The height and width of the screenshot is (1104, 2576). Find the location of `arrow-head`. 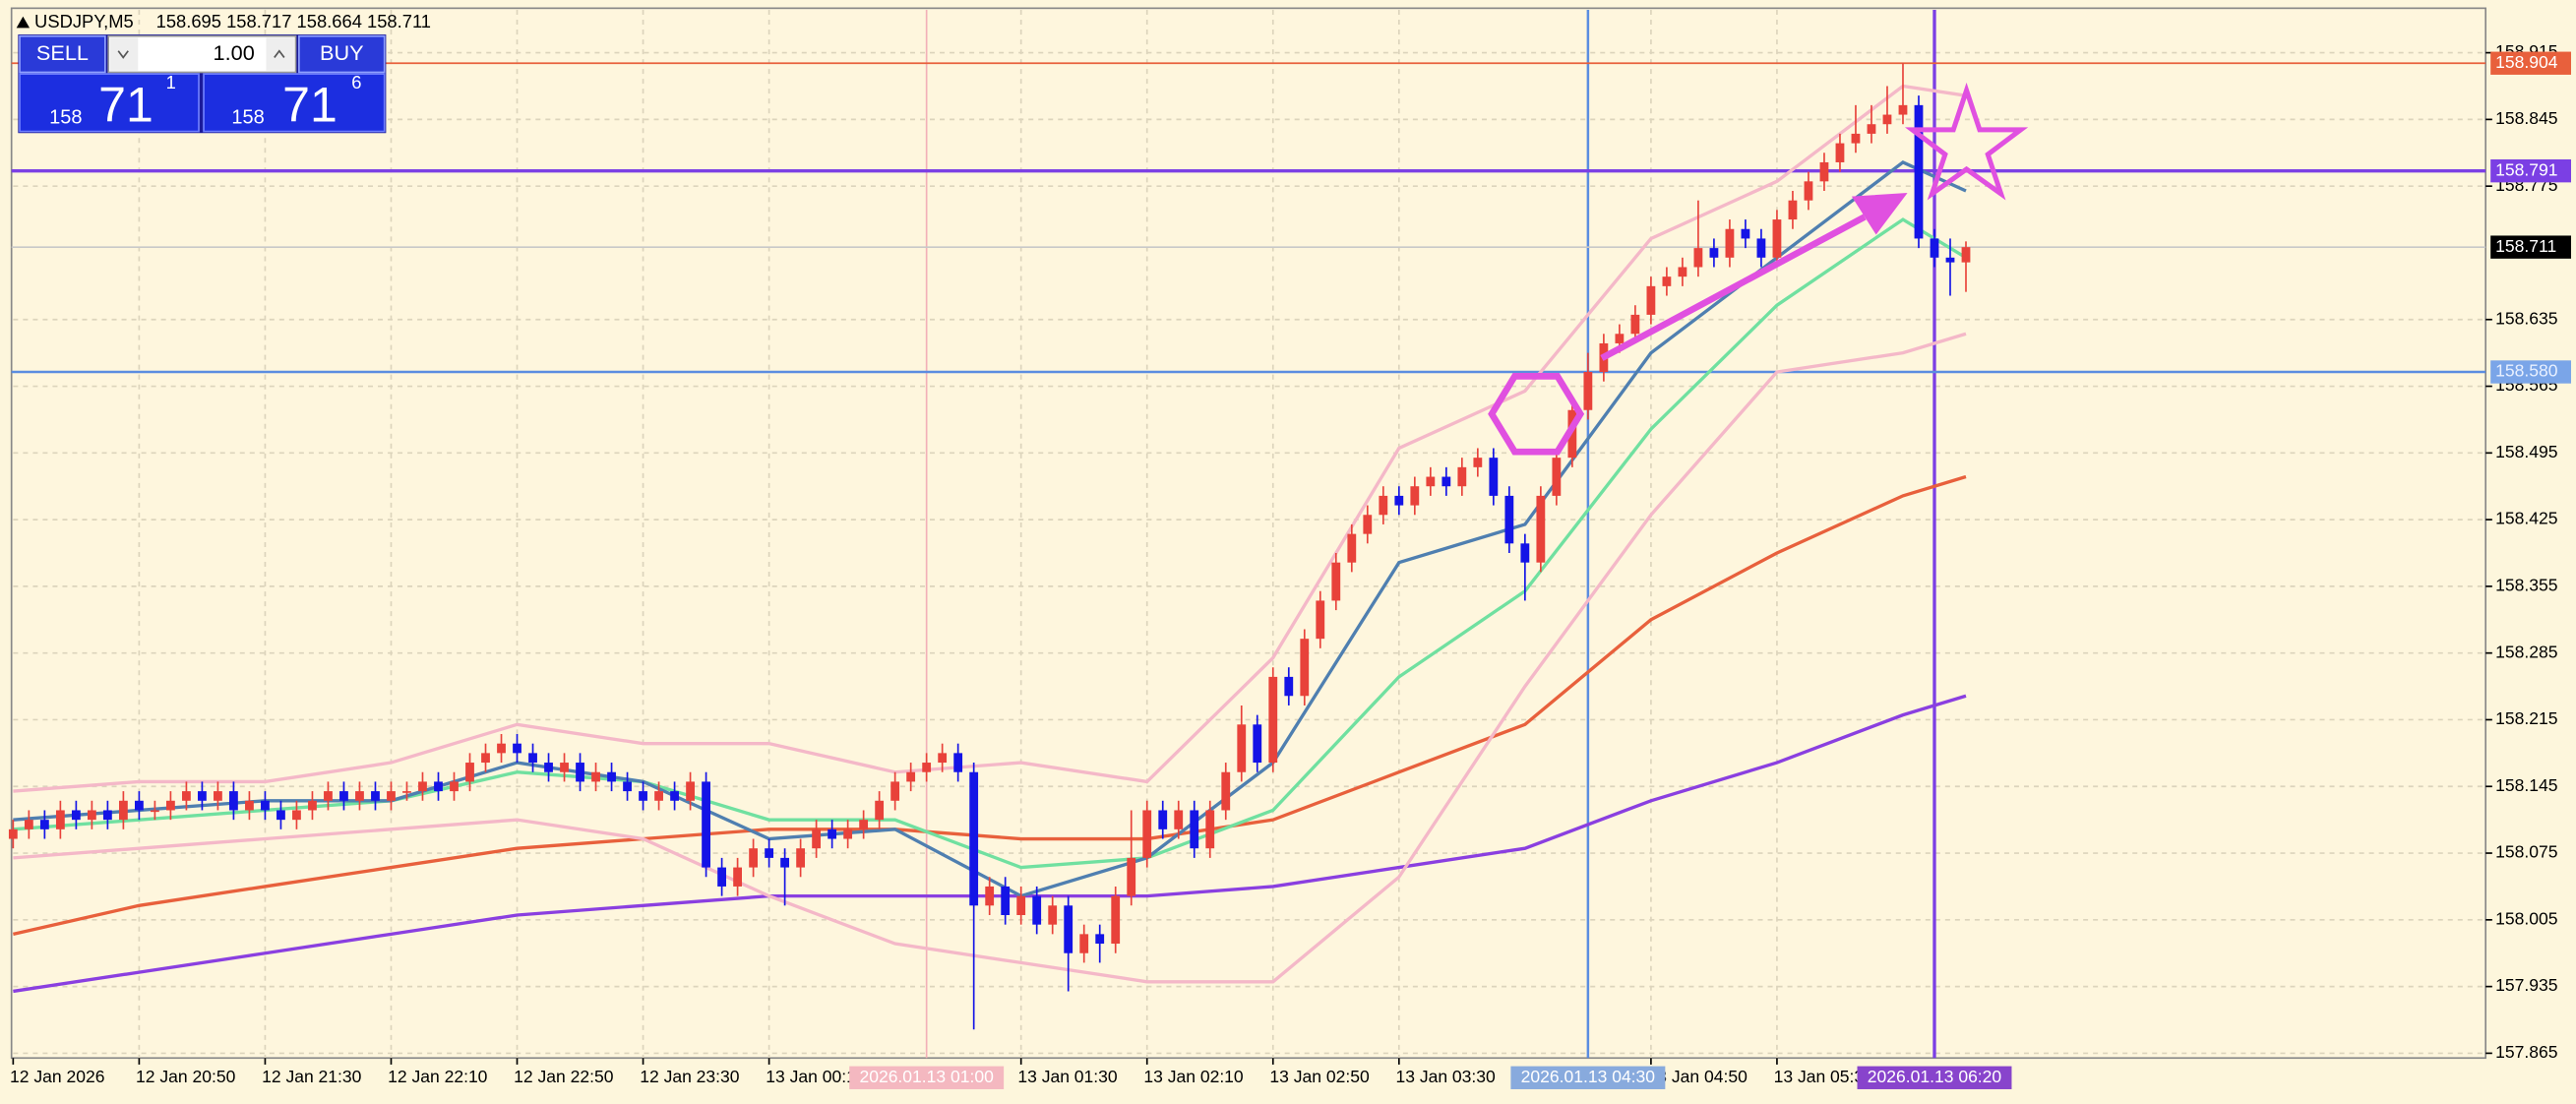

arrow-head is located at coordinates (1879, 214).